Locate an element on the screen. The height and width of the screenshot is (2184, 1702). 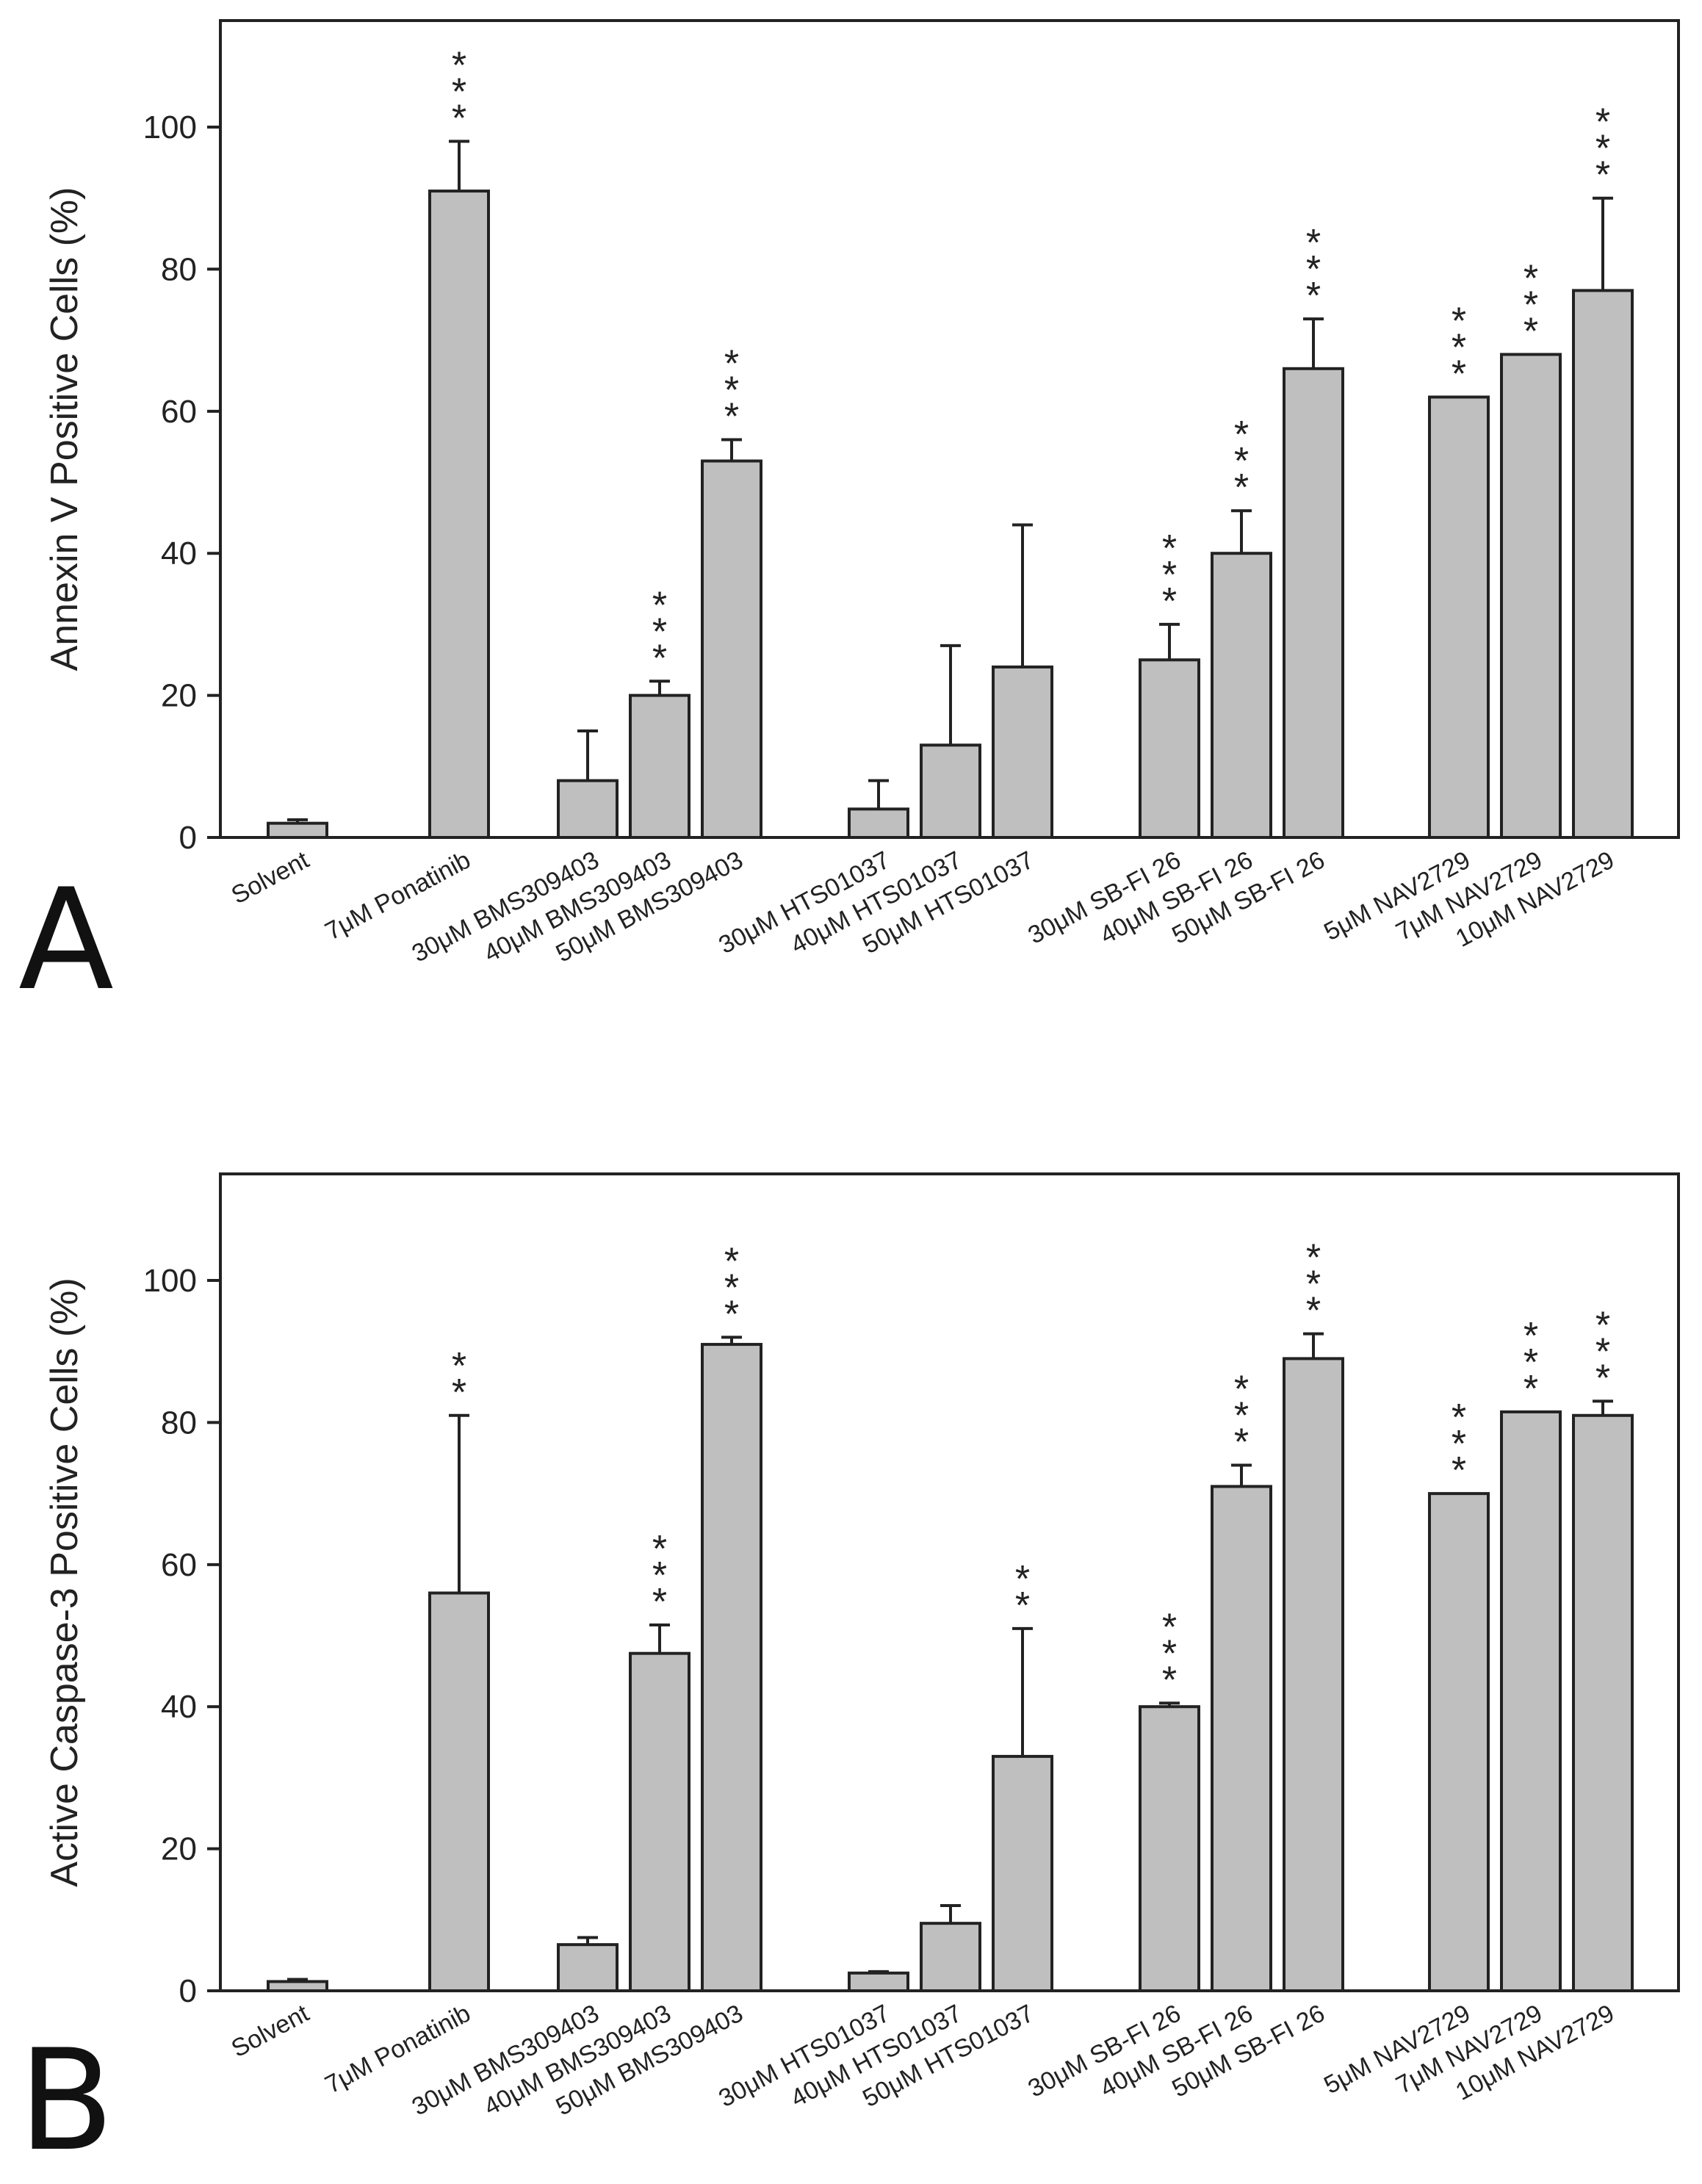
panel-letter: B is located at coordinates (66, 2100).